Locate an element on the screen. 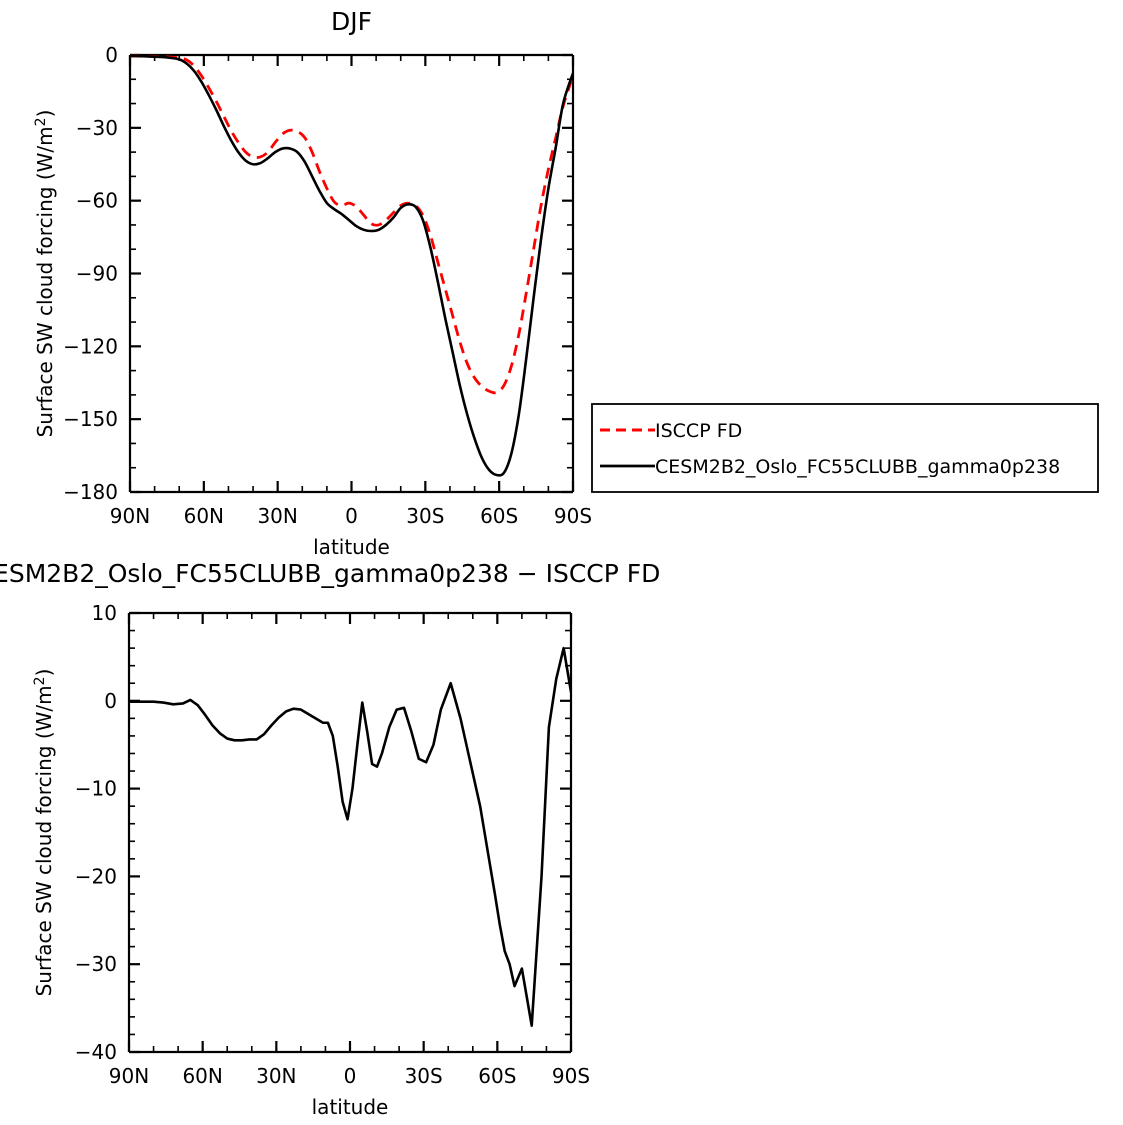 This screenshot has width=1123, height=1125. panel-top-axes-xtick-label: 0 is located at coordinates (351, 516).